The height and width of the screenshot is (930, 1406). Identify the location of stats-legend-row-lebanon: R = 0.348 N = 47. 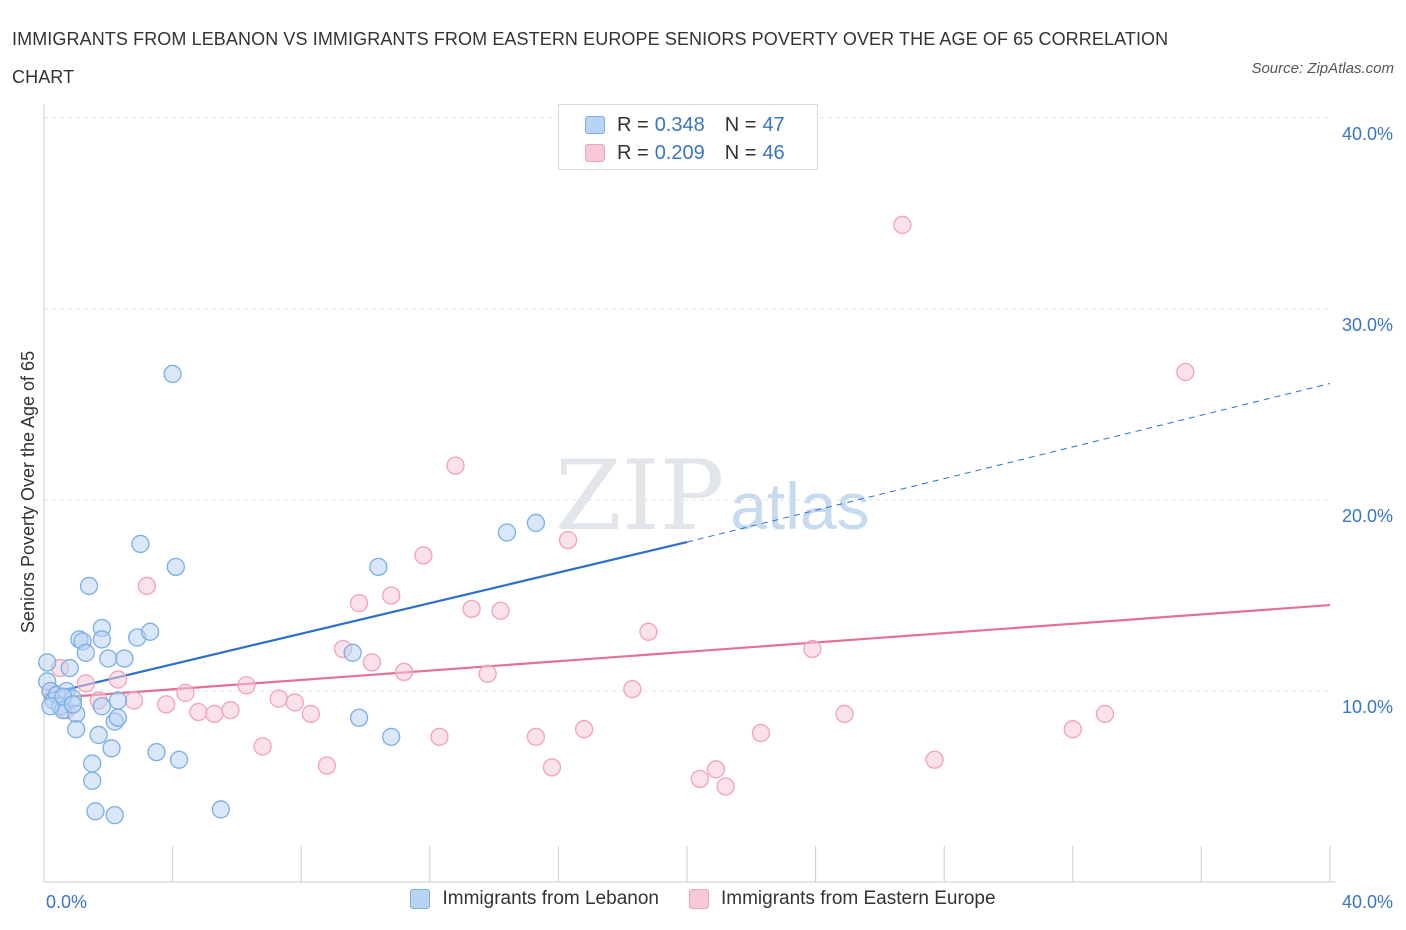
(685, 125).